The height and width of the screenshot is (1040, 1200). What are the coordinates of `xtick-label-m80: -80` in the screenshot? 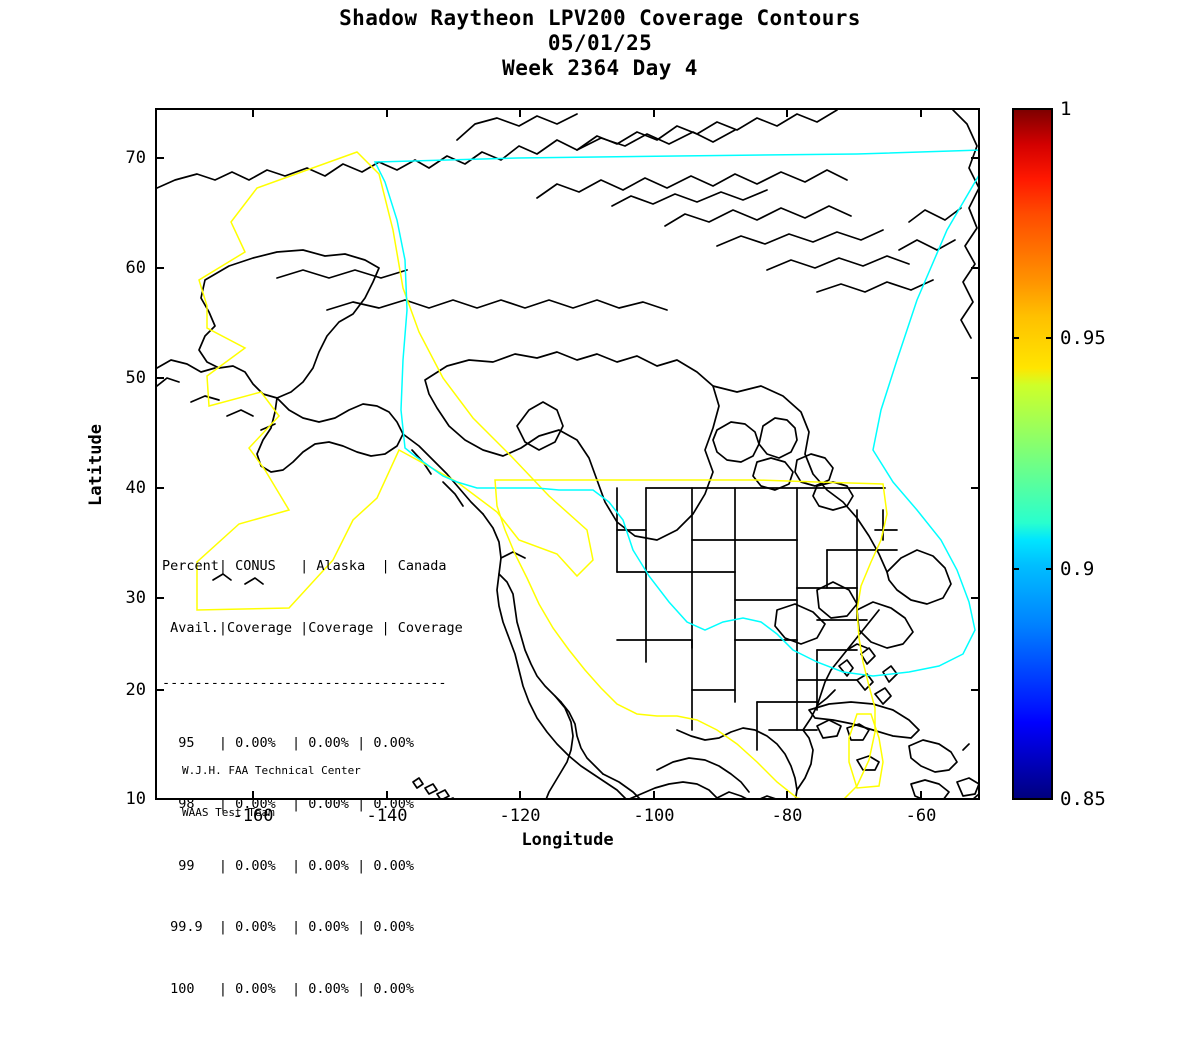 It's located at (787, 816).